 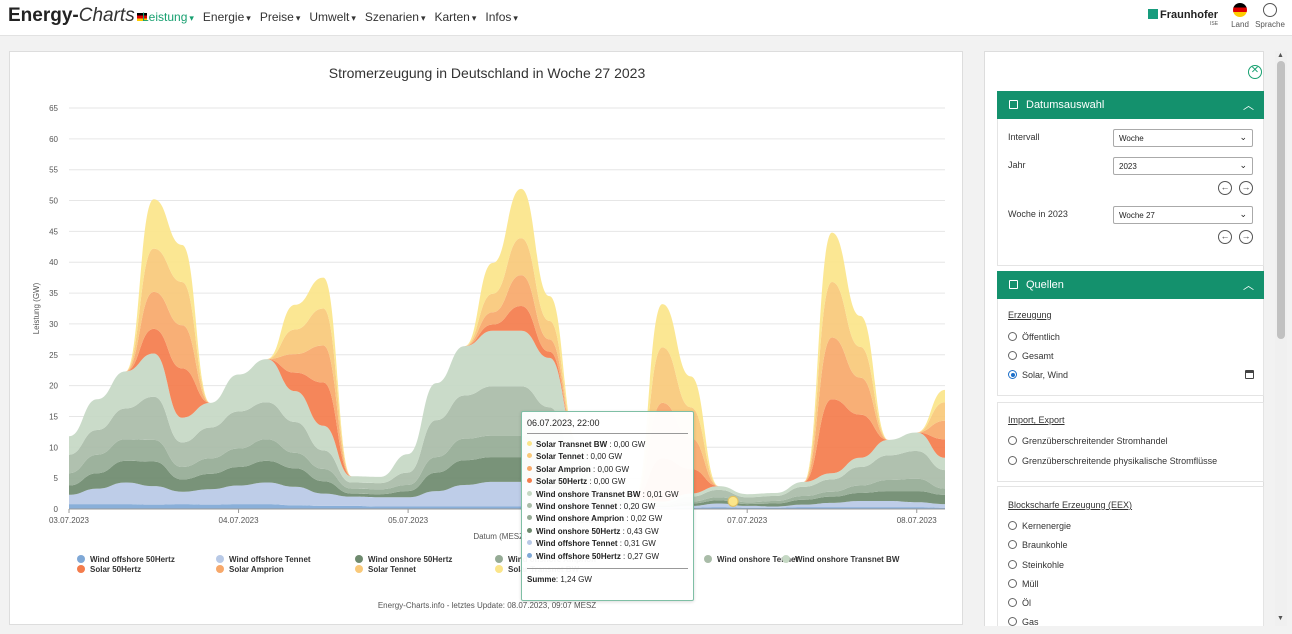 I want to click on fraunhofer-logo: Fraunhofer ISE, so click(x=1183, y=18).